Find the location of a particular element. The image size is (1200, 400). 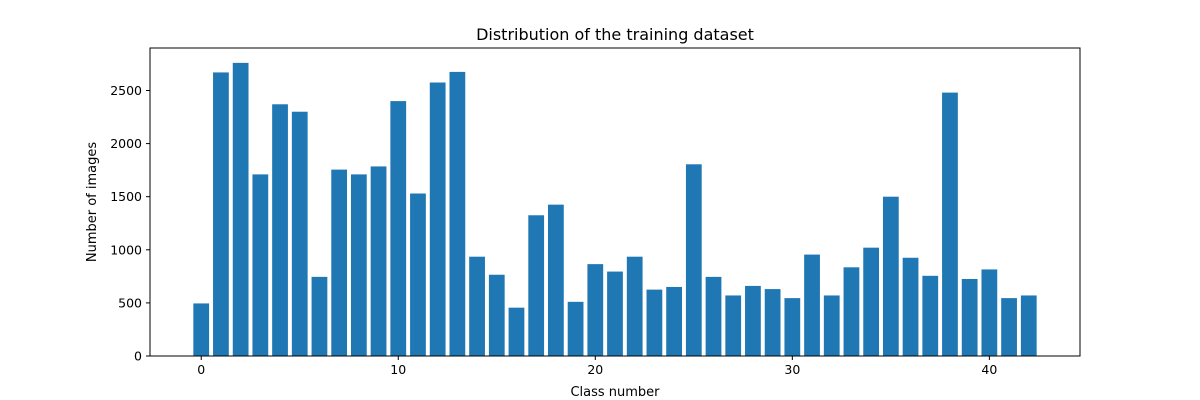

y-tick-label: 2500 is located at coordinates (126, 90).